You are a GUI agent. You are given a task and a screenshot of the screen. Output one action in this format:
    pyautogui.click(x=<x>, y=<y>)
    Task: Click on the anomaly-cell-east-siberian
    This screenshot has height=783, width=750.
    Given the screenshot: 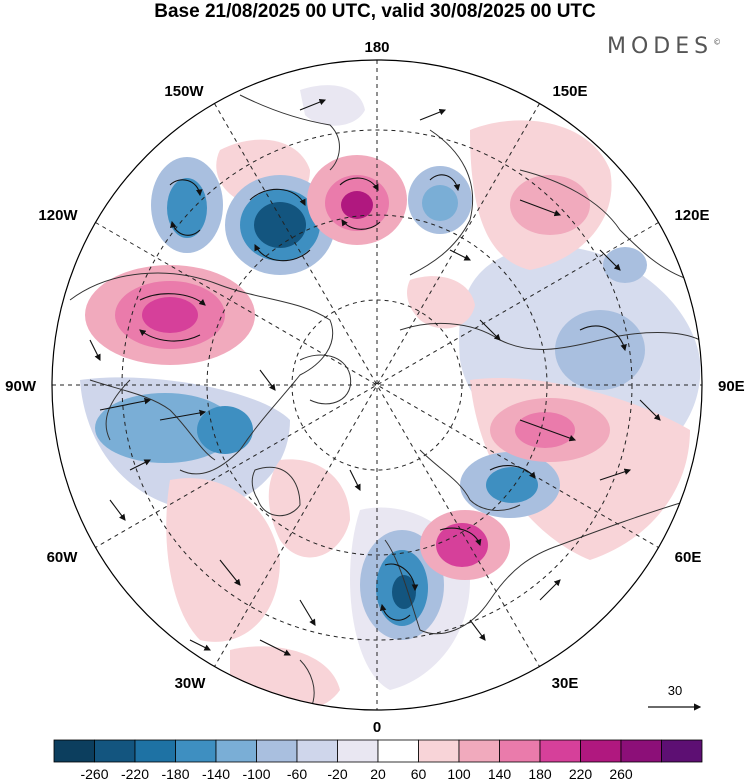 What is the action you would take?
    pyautogui.click(x=440, y=200)
    